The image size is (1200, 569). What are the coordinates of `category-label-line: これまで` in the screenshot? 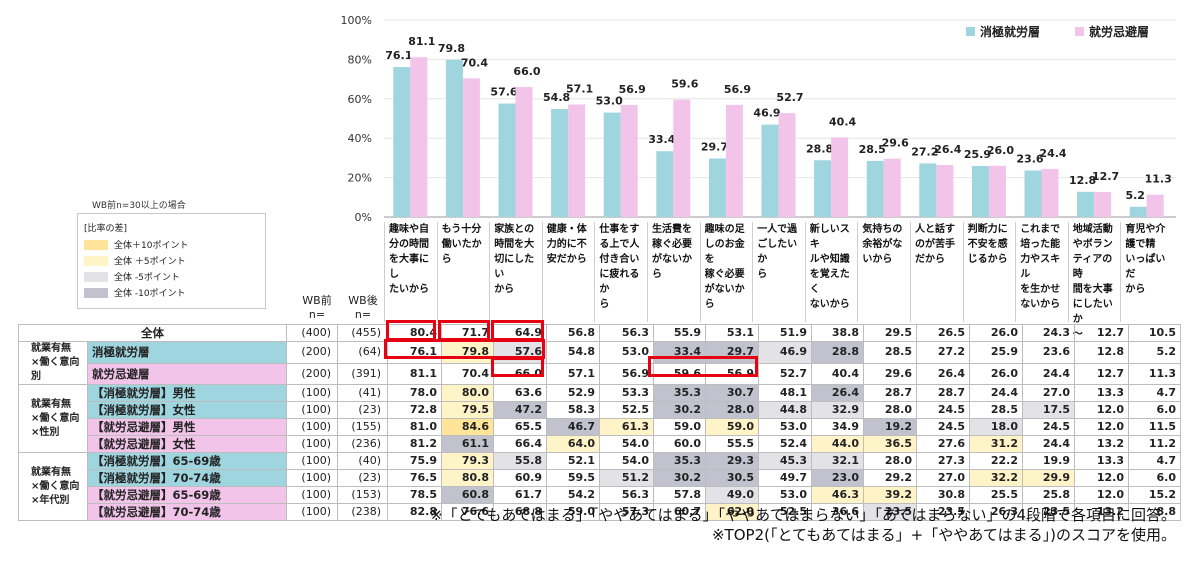 It's located at (1044, 229).